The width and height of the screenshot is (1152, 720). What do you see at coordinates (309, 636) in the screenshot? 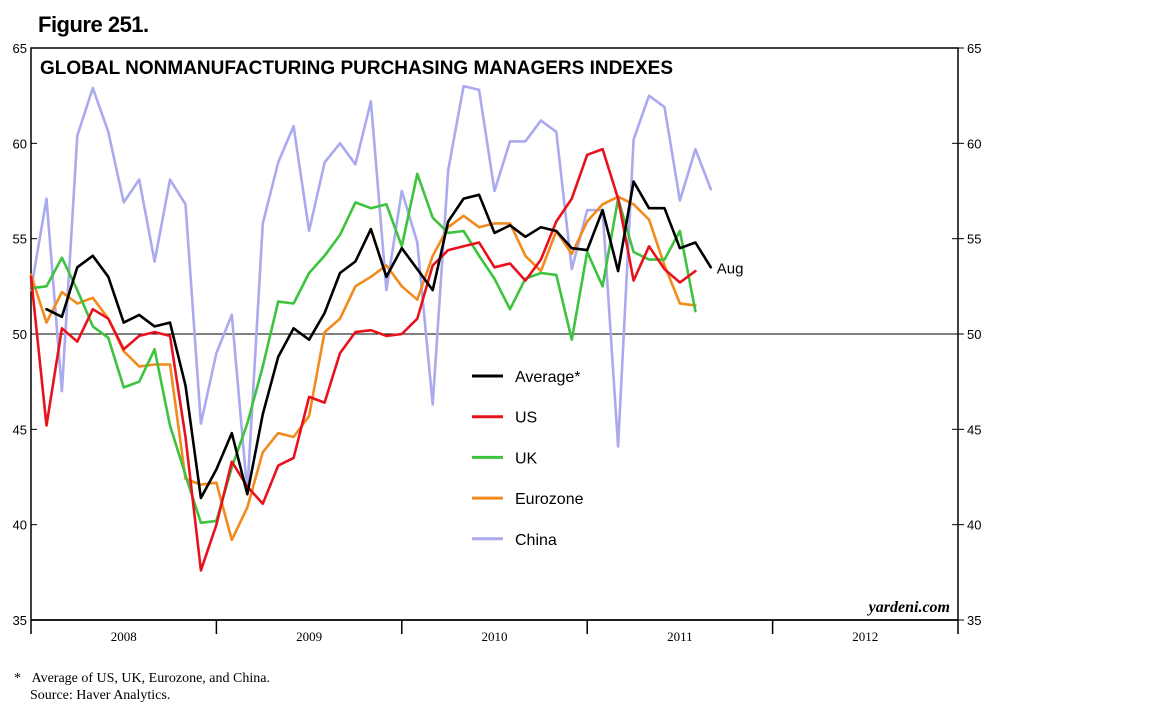
I see `year-label-2009: 2009` at bounding box center [309, 636].